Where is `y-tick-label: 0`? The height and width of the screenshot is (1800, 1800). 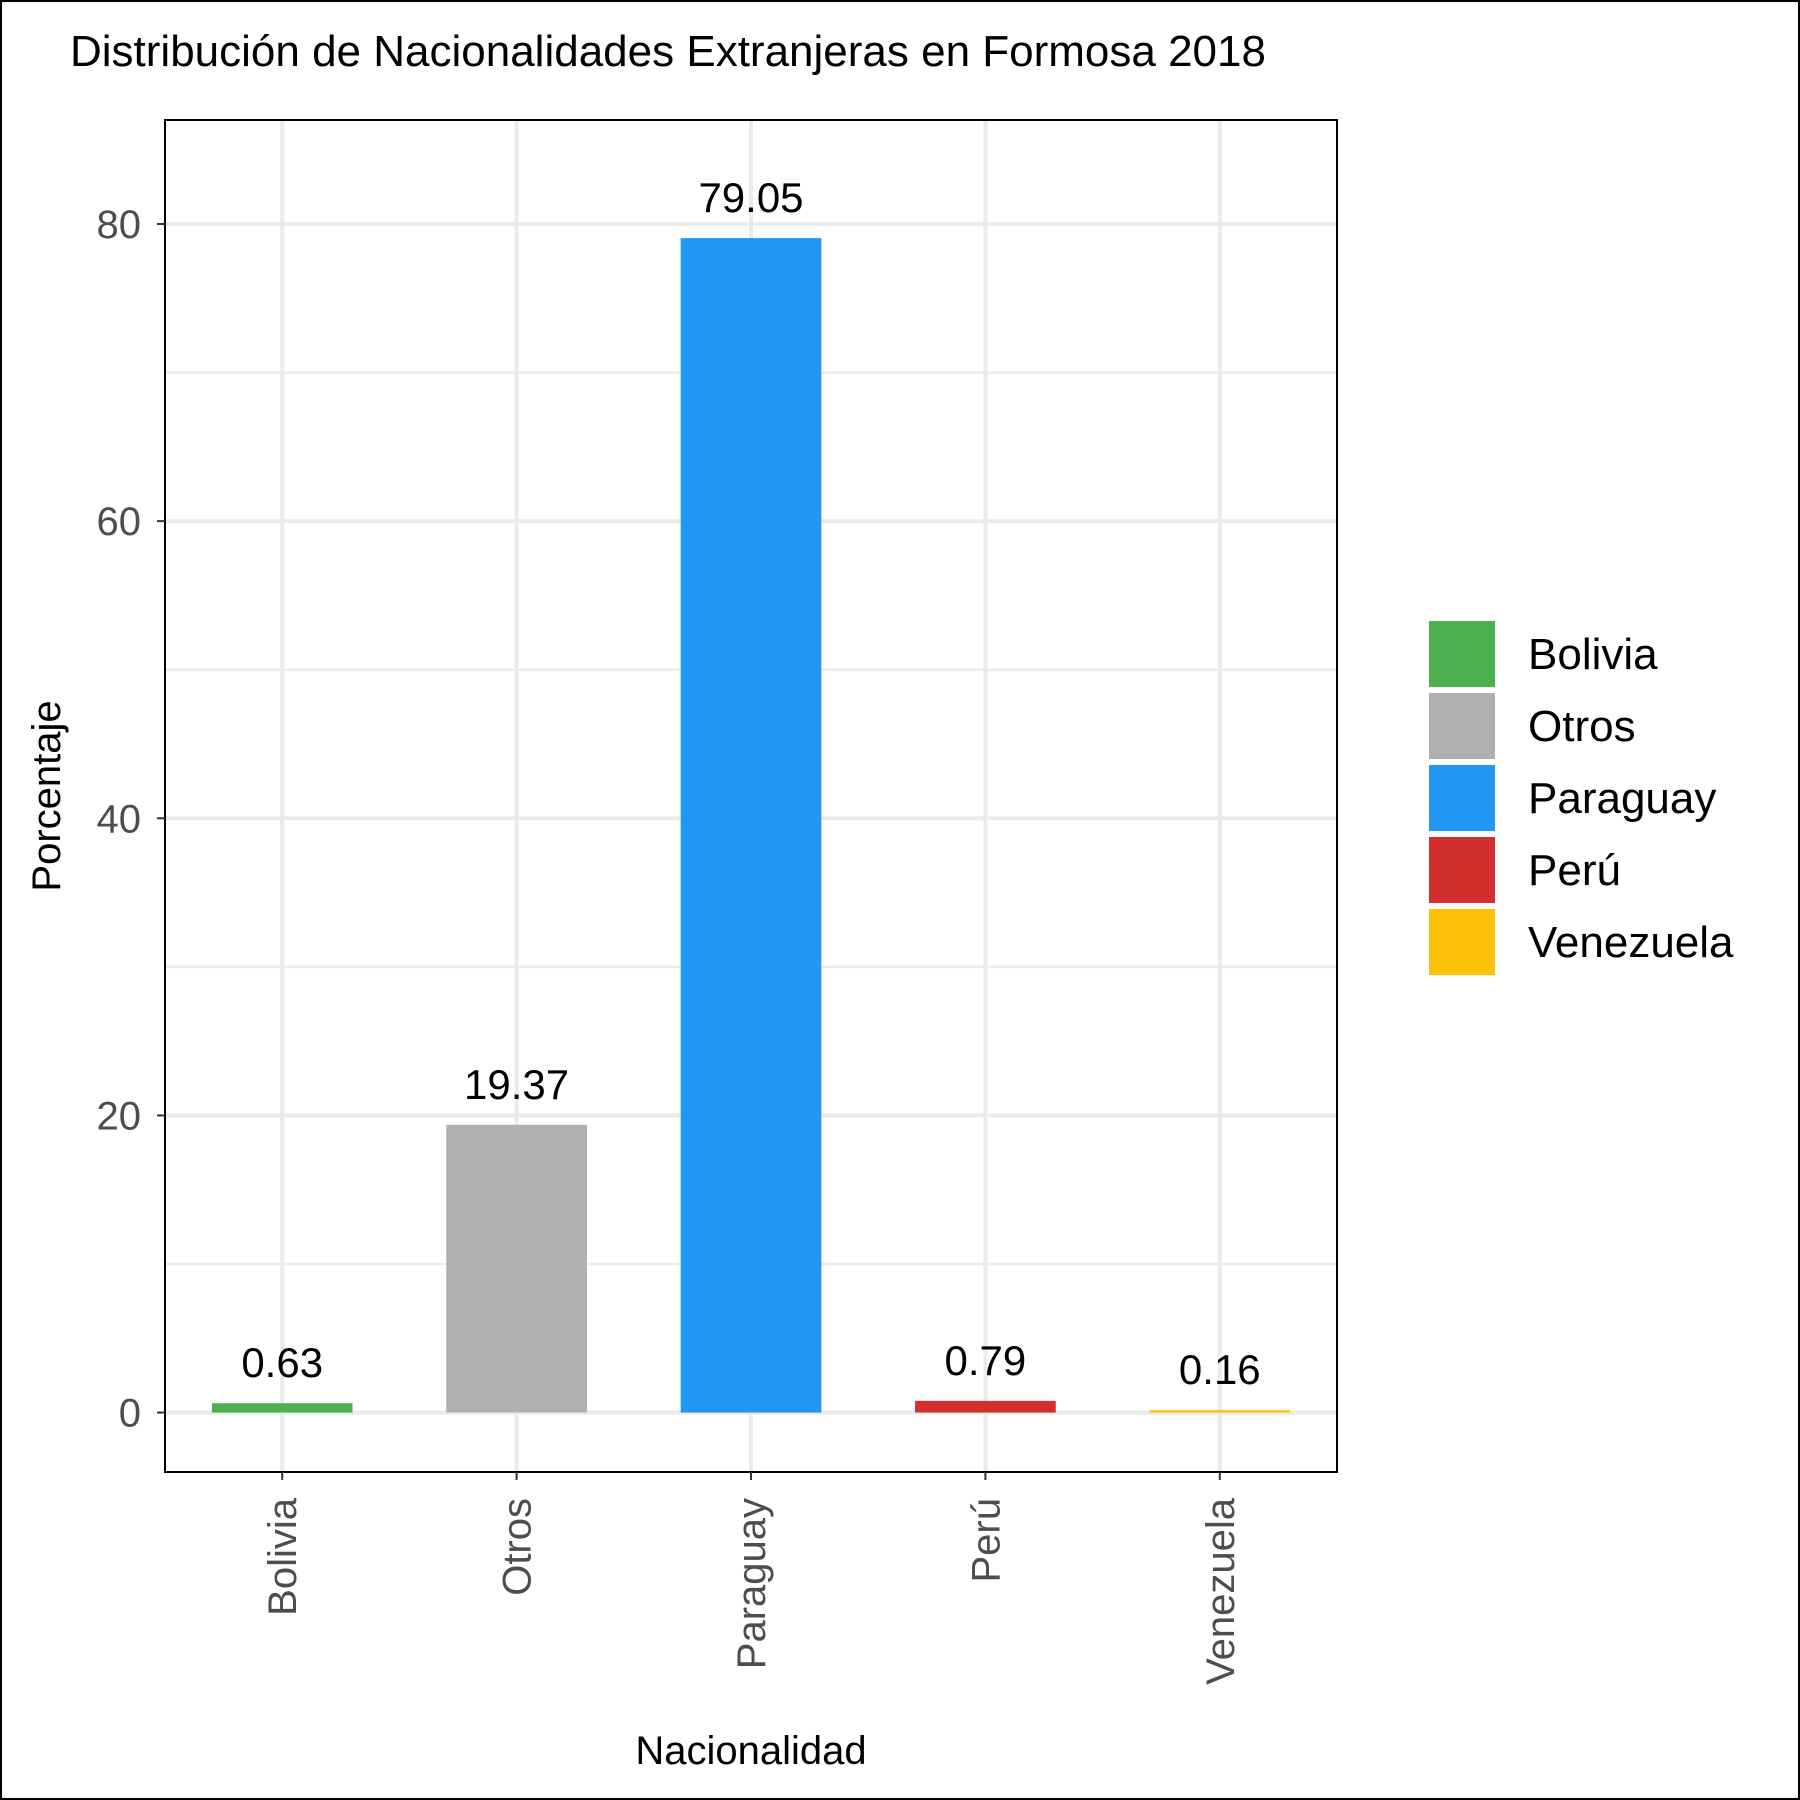
y-tick-label: 0 is located at coordinates (130, 1414).